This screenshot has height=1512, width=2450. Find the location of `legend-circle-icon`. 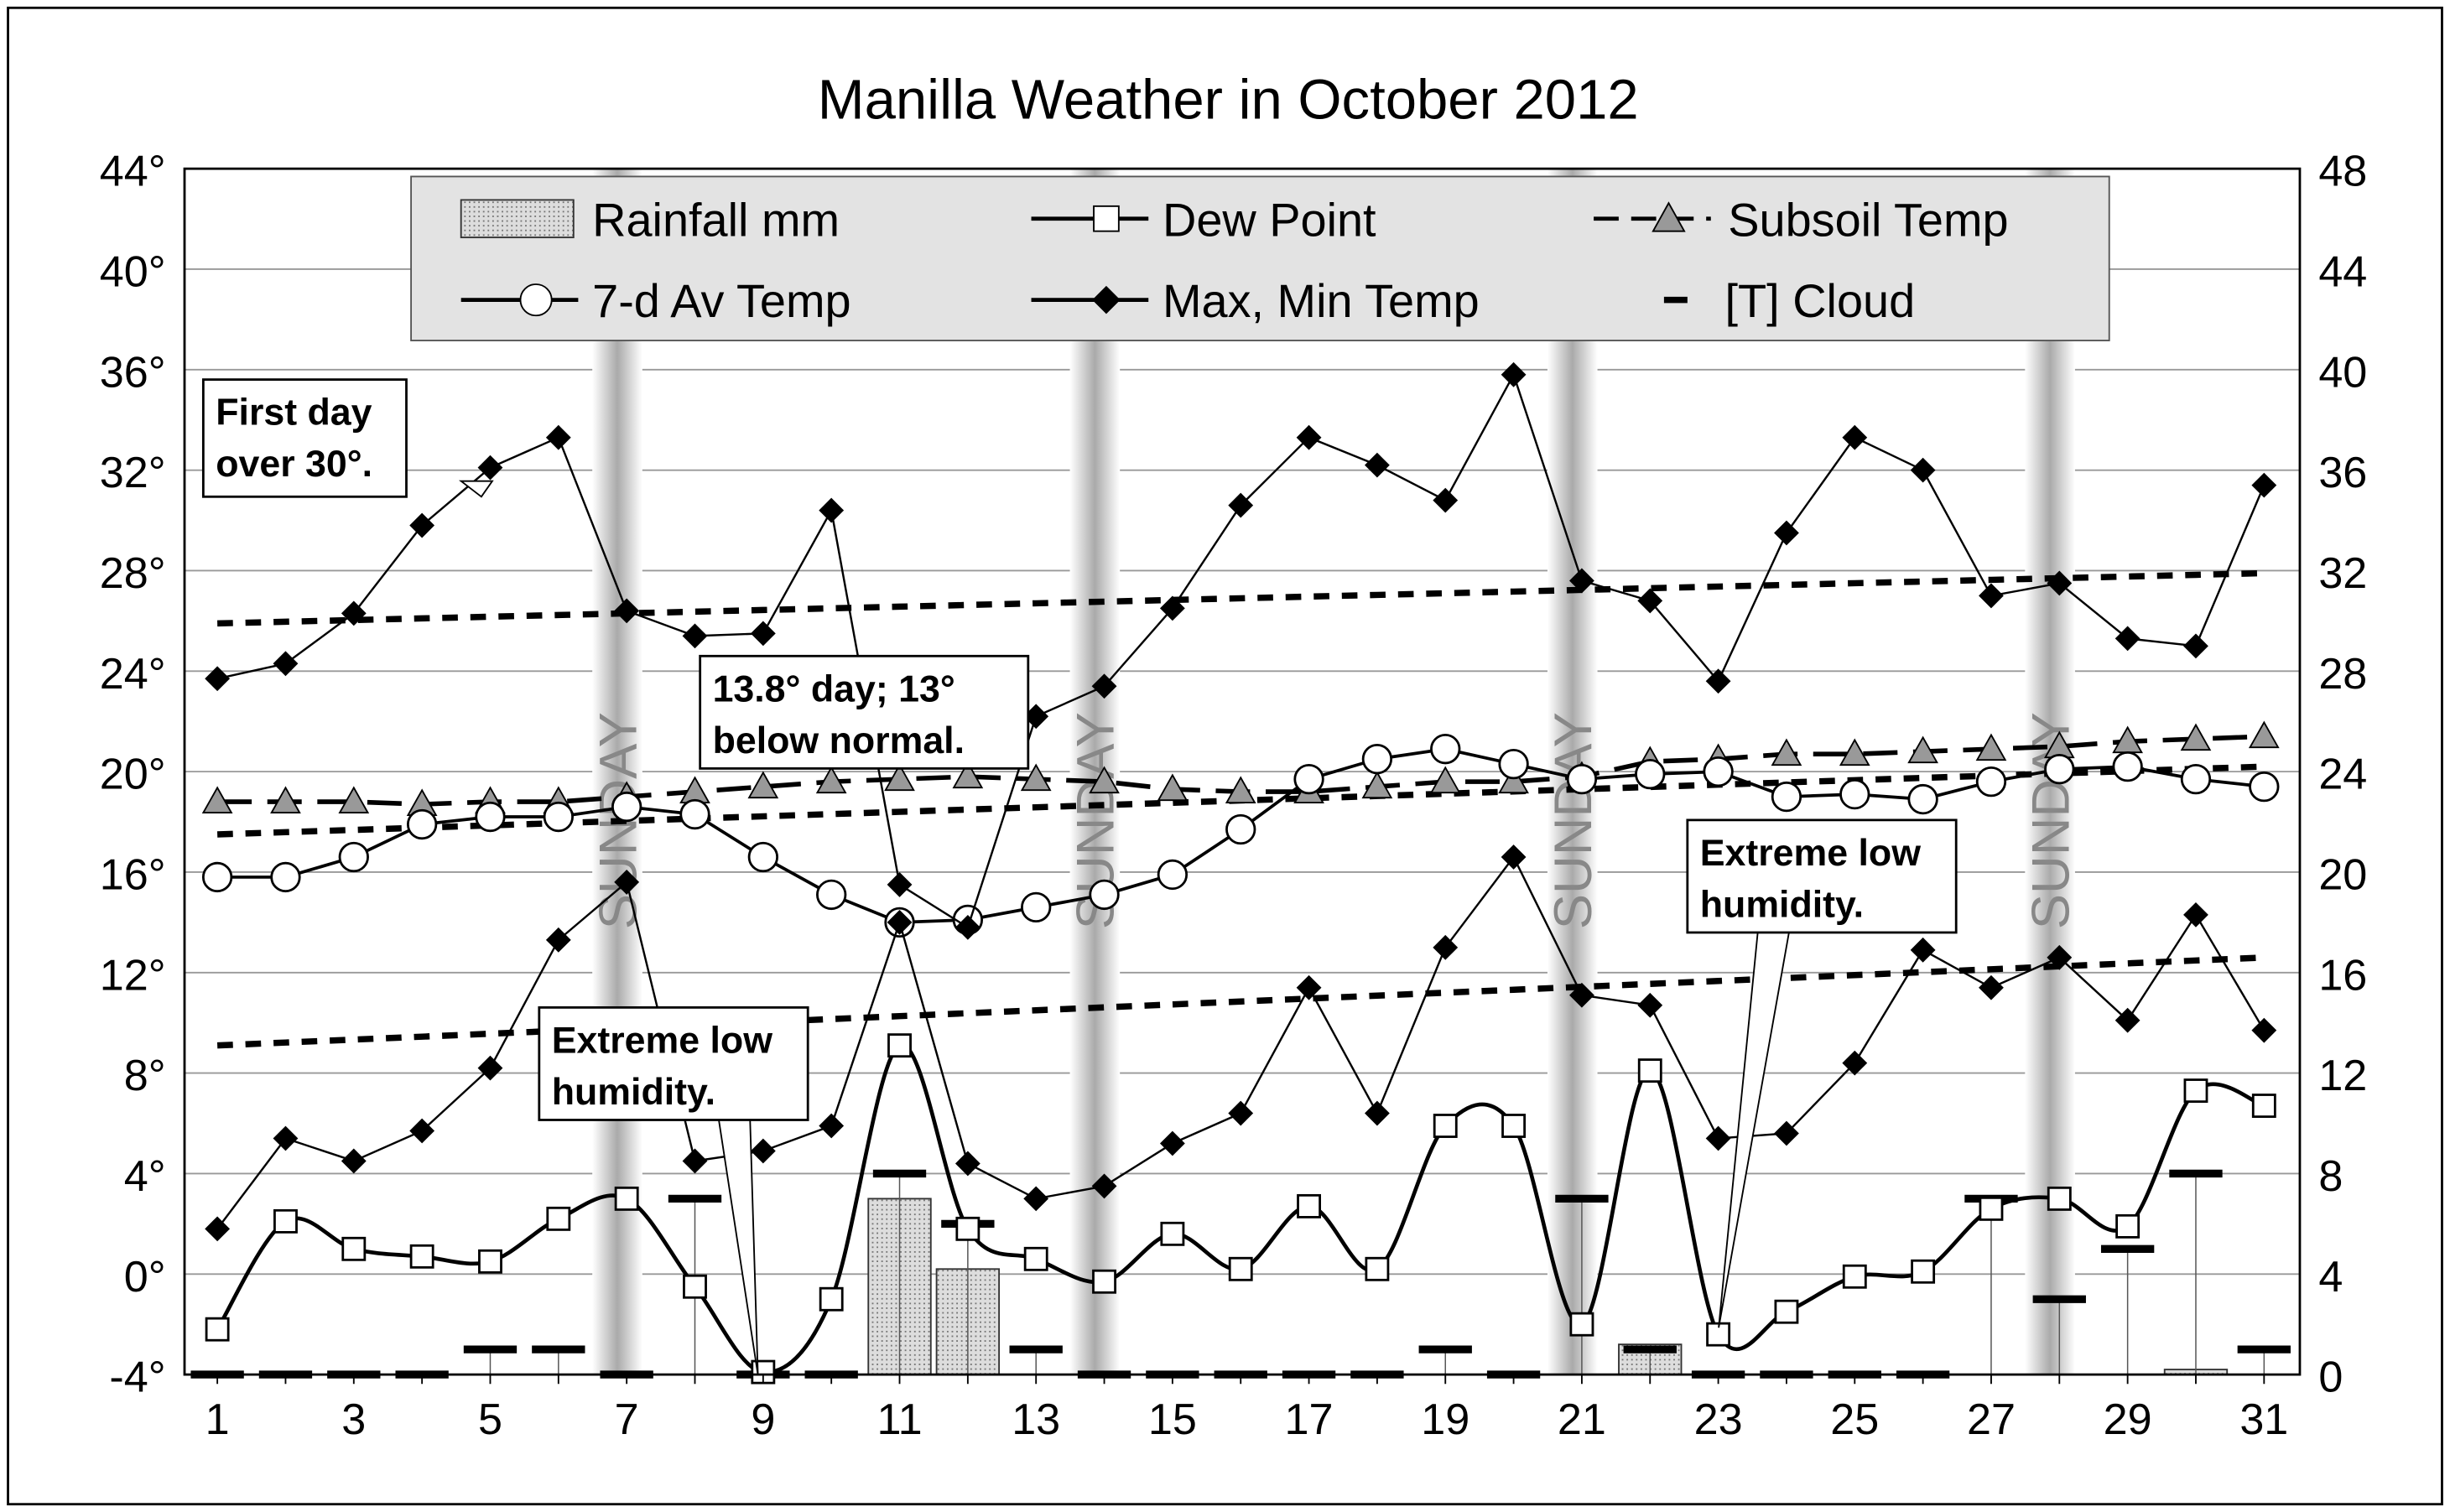

legend-circle-icon is located at coordinates (536, 300).